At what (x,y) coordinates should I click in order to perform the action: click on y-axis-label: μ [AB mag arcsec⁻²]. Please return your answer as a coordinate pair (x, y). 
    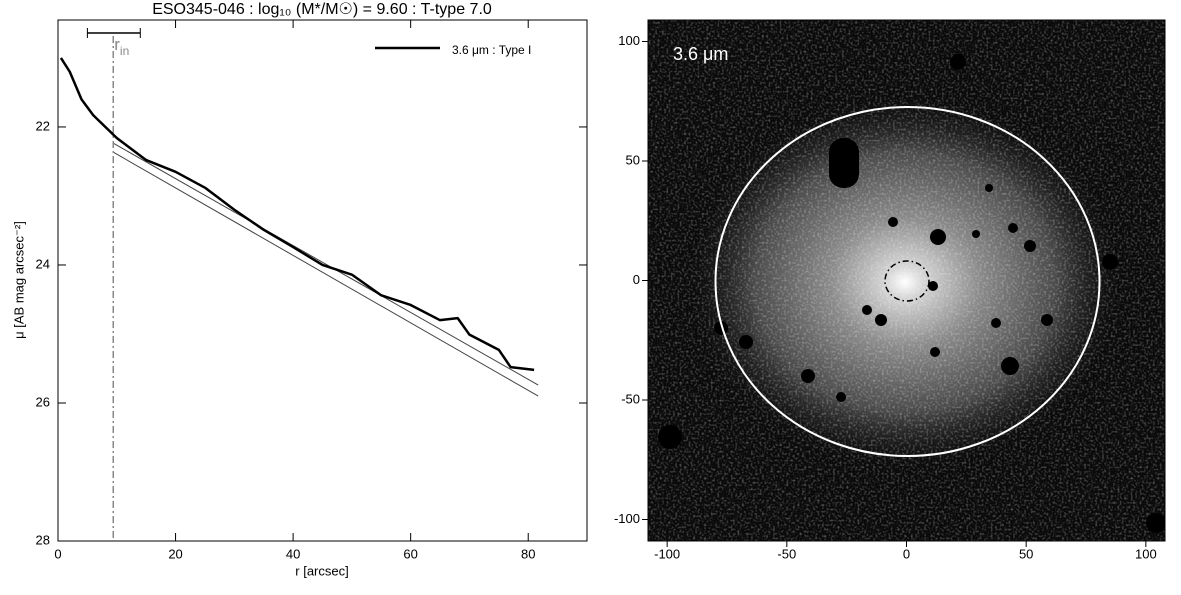
    Looking at the image, I should click on (18, 280).